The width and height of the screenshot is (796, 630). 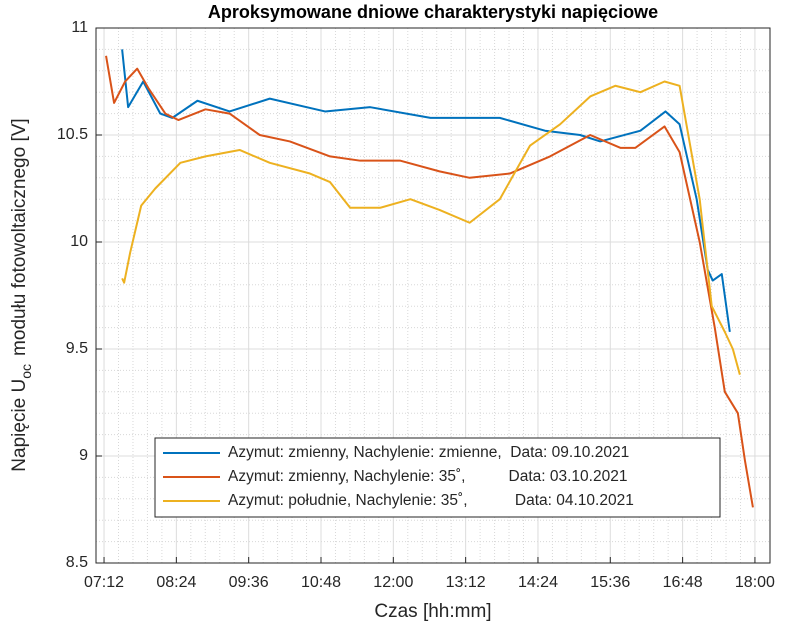 What do you see at coordinates (77, 348) in the screenshot?
I see `y-tick-label: 9.5` at bounding box center [77, 348].